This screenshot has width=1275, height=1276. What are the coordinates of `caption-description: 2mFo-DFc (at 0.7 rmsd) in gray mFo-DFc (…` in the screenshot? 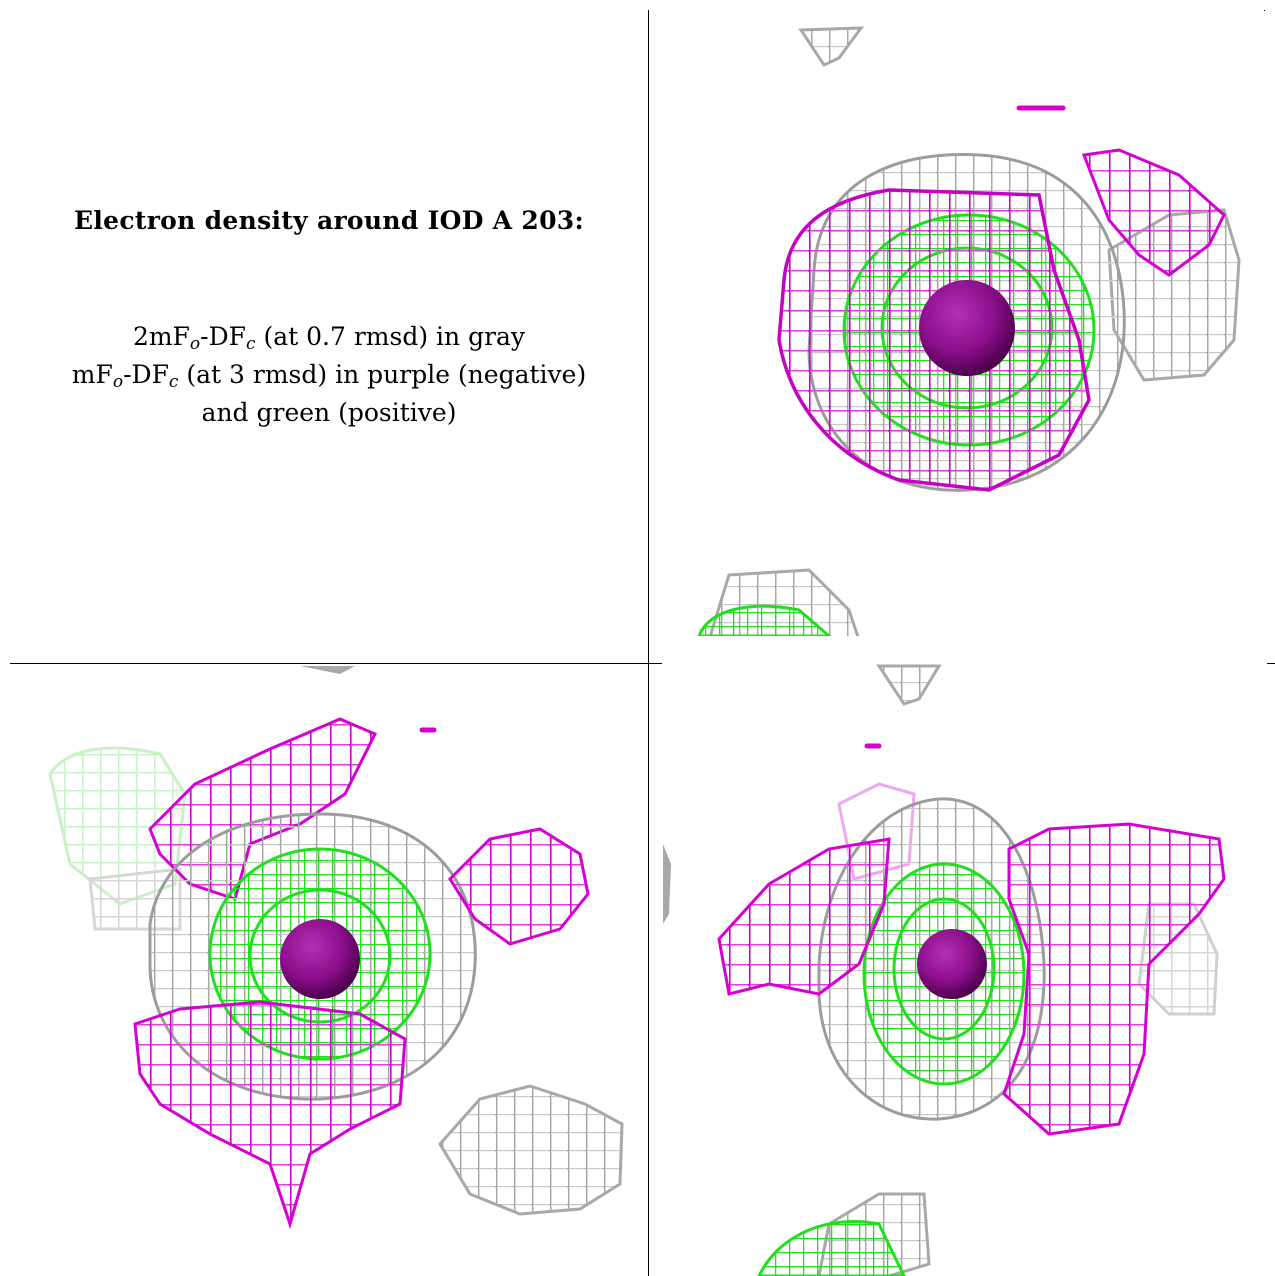 It's located at (329, 375).